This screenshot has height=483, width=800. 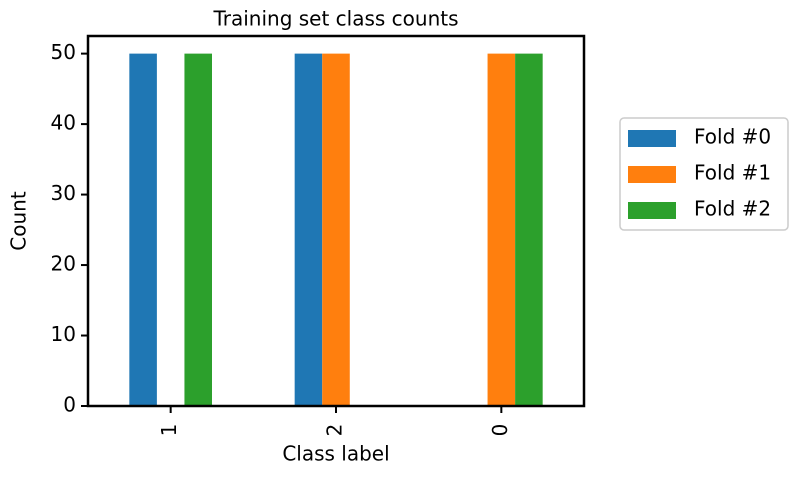 What do you see at coordinates (69, 405) in the screenshot?
I see `y-tick-label: 0` at bounding box center [69, 405].